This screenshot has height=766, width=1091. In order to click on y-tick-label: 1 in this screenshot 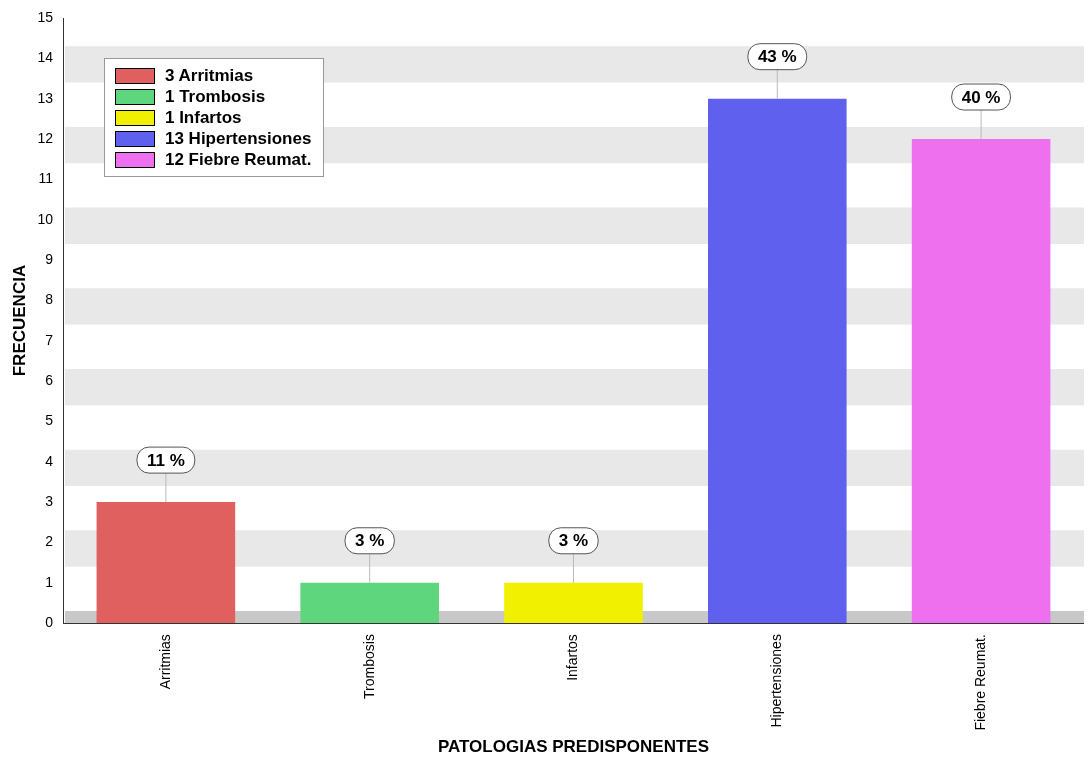, I will do `click(49, 581)`.